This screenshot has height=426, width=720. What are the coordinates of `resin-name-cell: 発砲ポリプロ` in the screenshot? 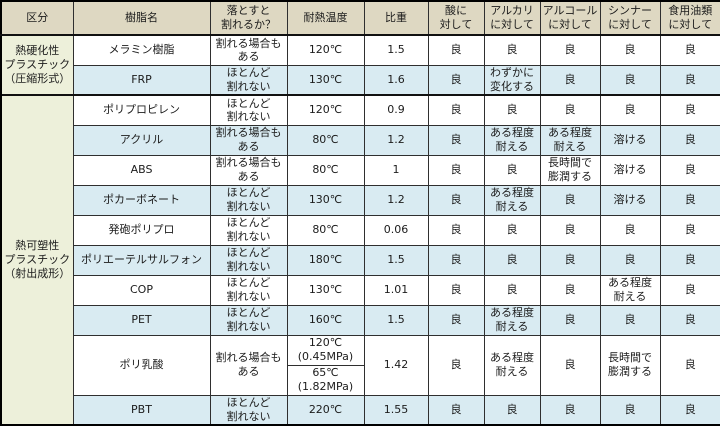 It's located at (141, 230).